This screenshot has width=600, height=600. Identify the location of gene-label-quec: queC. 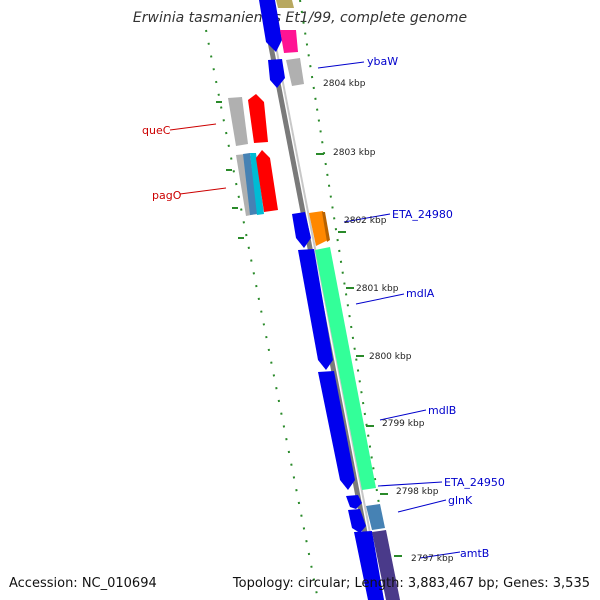
(156, 130).